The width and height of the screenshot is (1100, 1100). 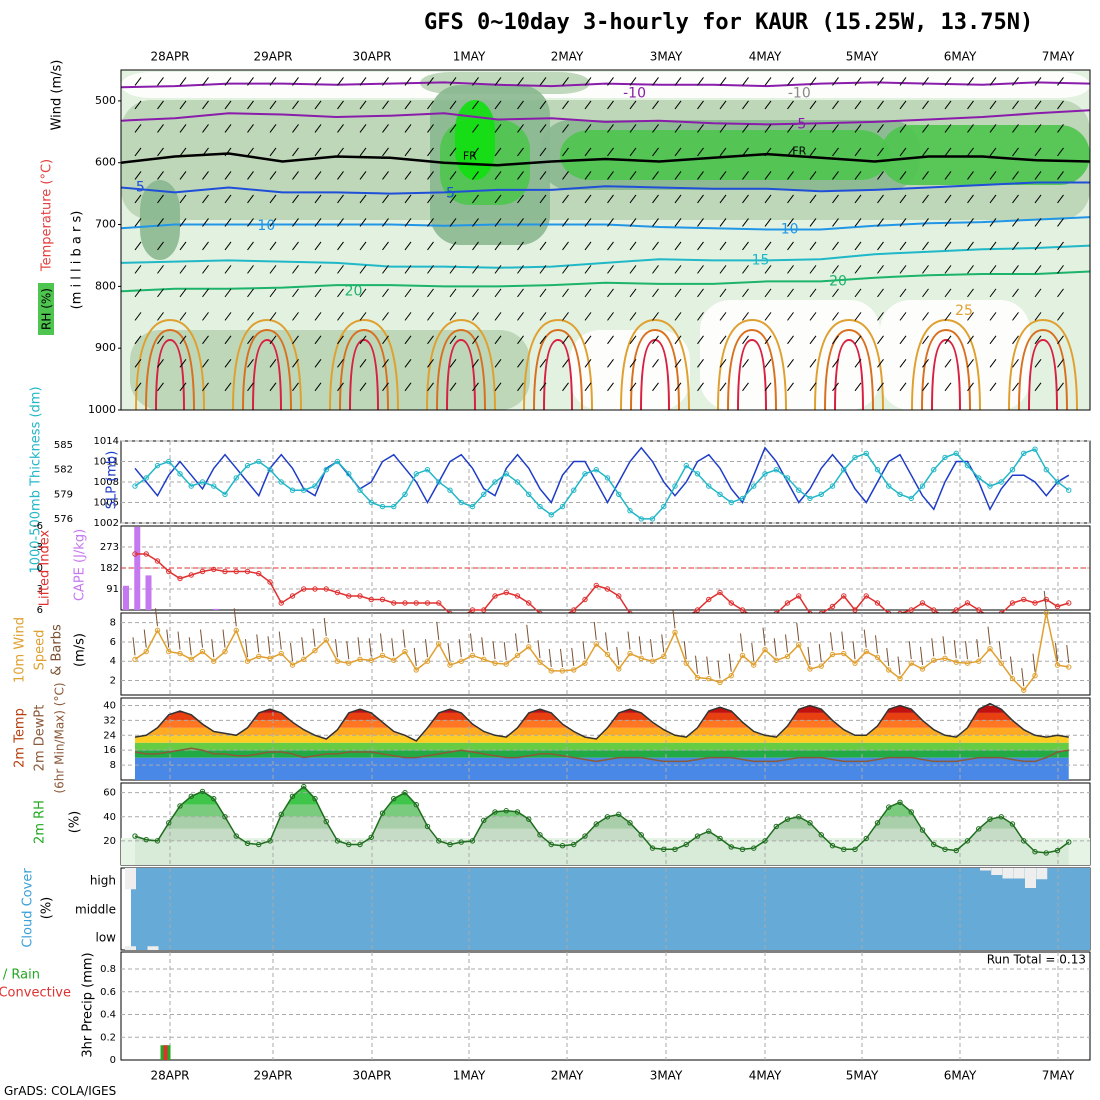 I want to click on pressure-tick-label: 700, so click(x=105, y=224).